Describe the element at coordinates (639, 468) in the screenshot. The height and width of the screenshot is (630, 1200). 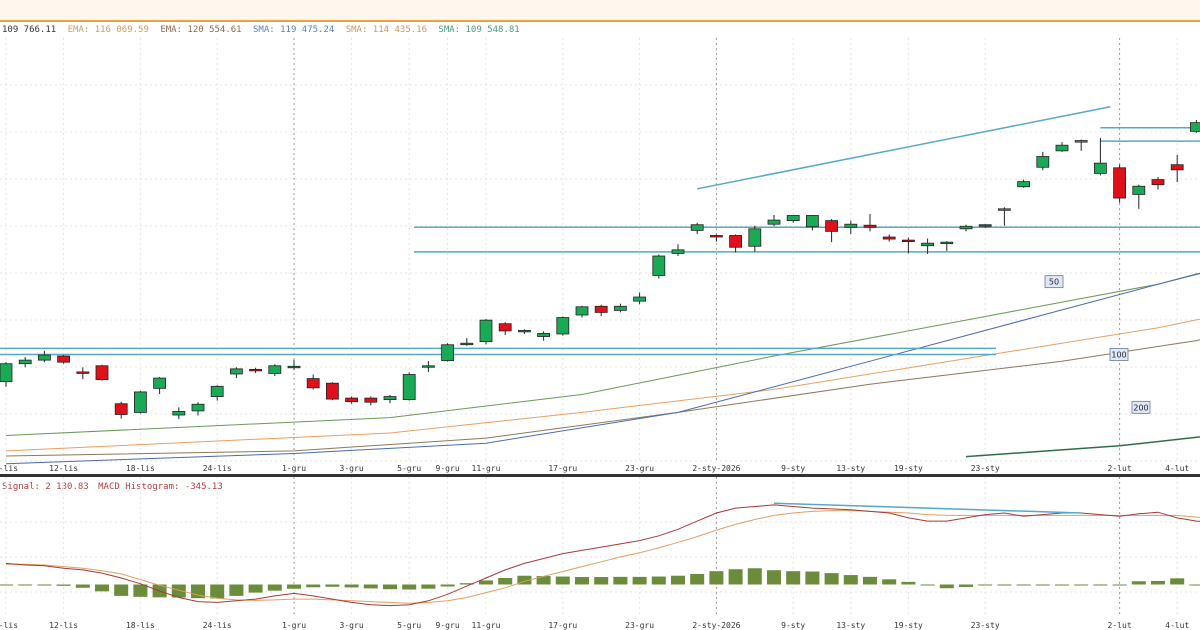
I see `x-tick-label: 23-gru` at that location.